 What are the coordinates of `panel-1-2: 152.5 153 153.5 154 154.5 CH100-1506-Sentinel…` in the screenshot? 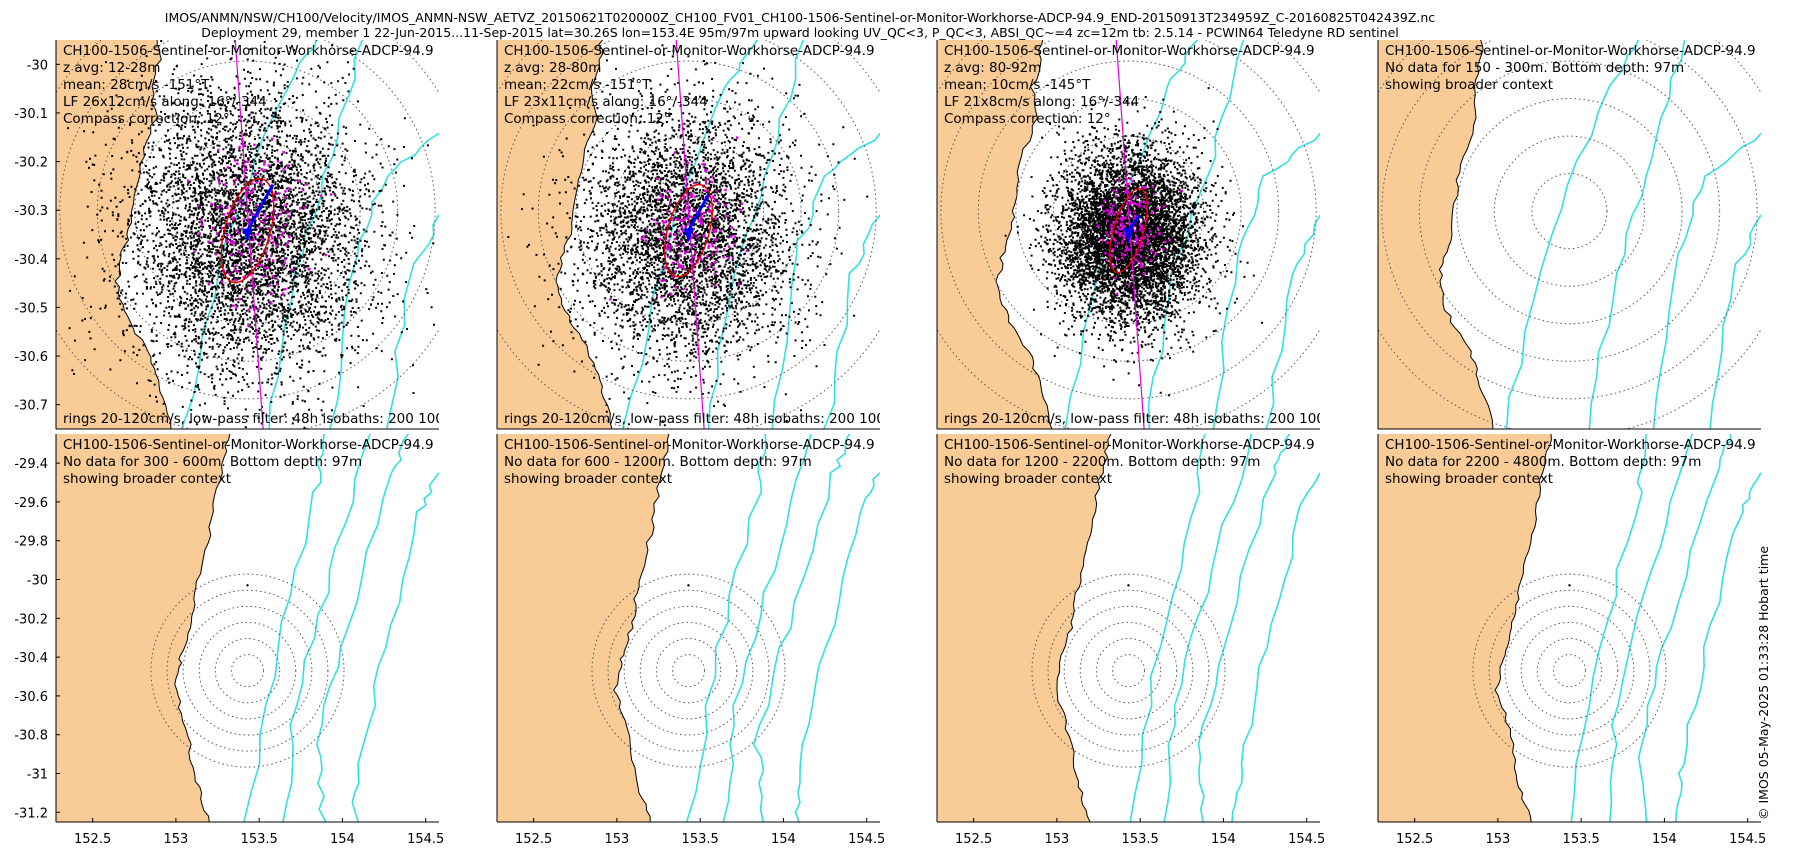 It's located at (1130, 640).